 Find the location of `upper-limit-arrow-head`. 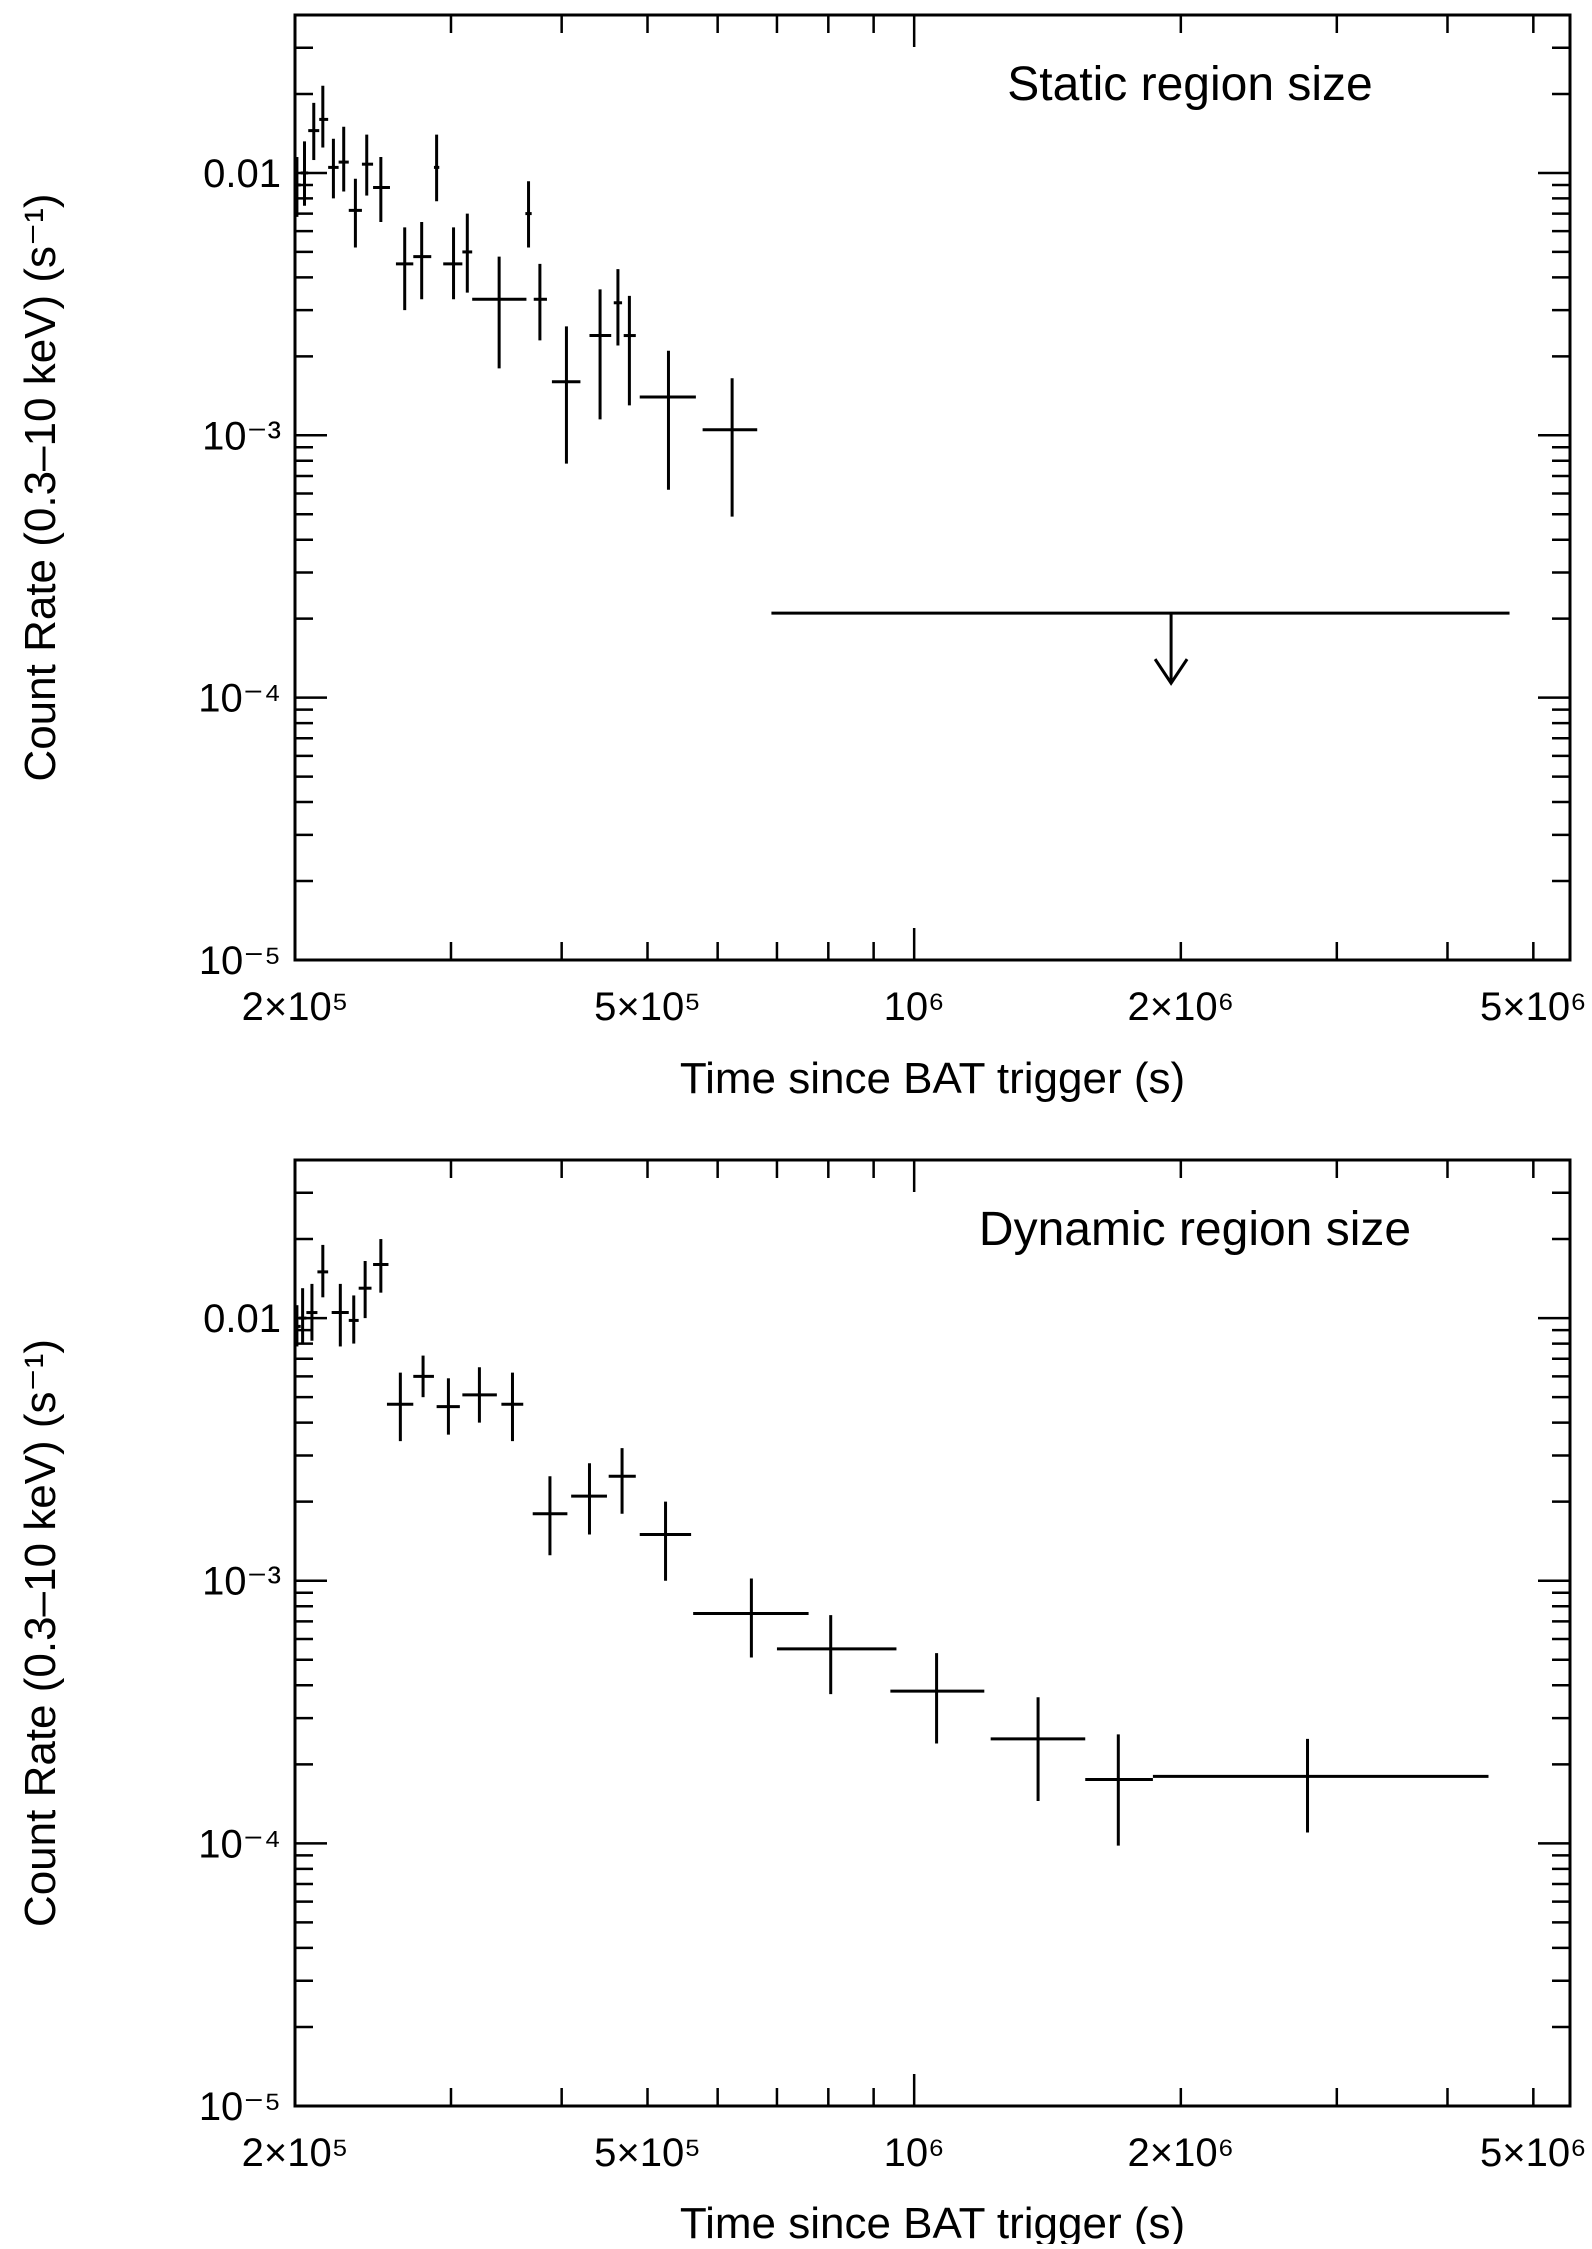

upper-limit-arrow-head is located at coordinates (1171, 672).